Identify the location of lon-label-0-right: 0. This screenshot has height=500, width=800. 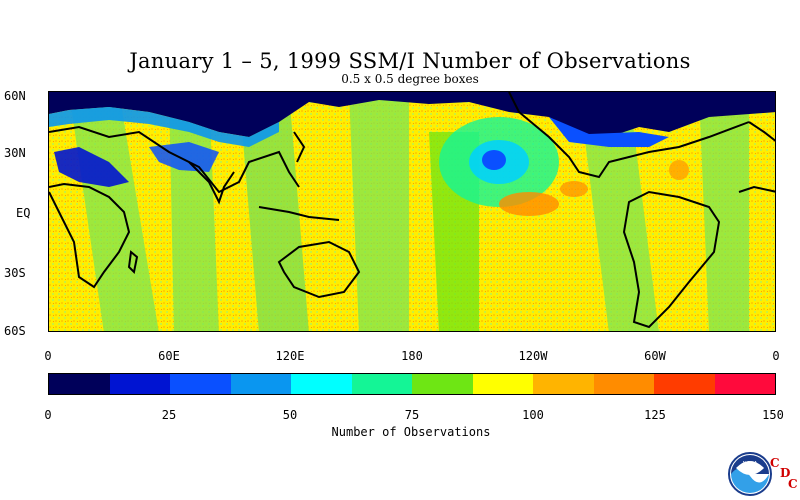
(776, 356).